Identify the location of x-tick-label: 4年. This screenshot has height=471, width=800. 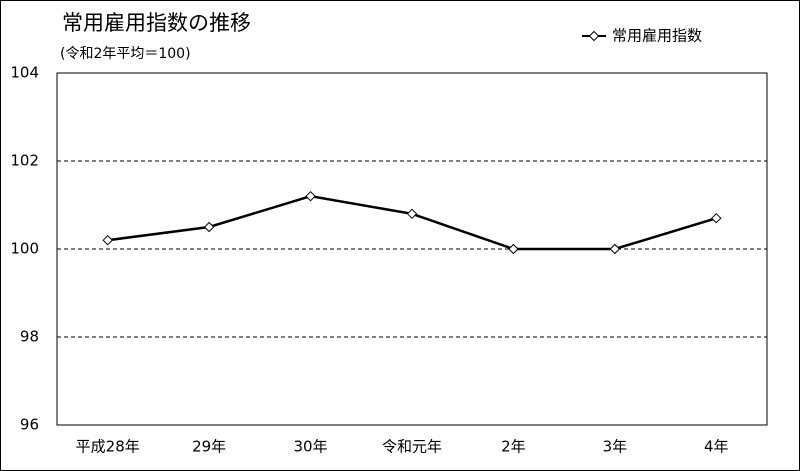
(716, 447).